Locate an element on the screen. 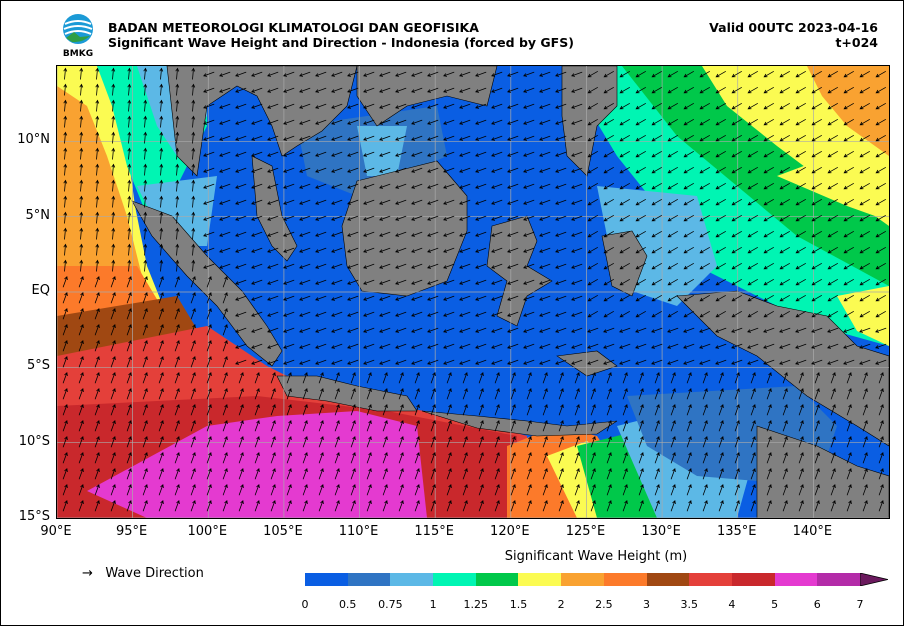 This screenshot has height=626, width=904. y-tick-label: 15°S is located at coordinates (34, 516).